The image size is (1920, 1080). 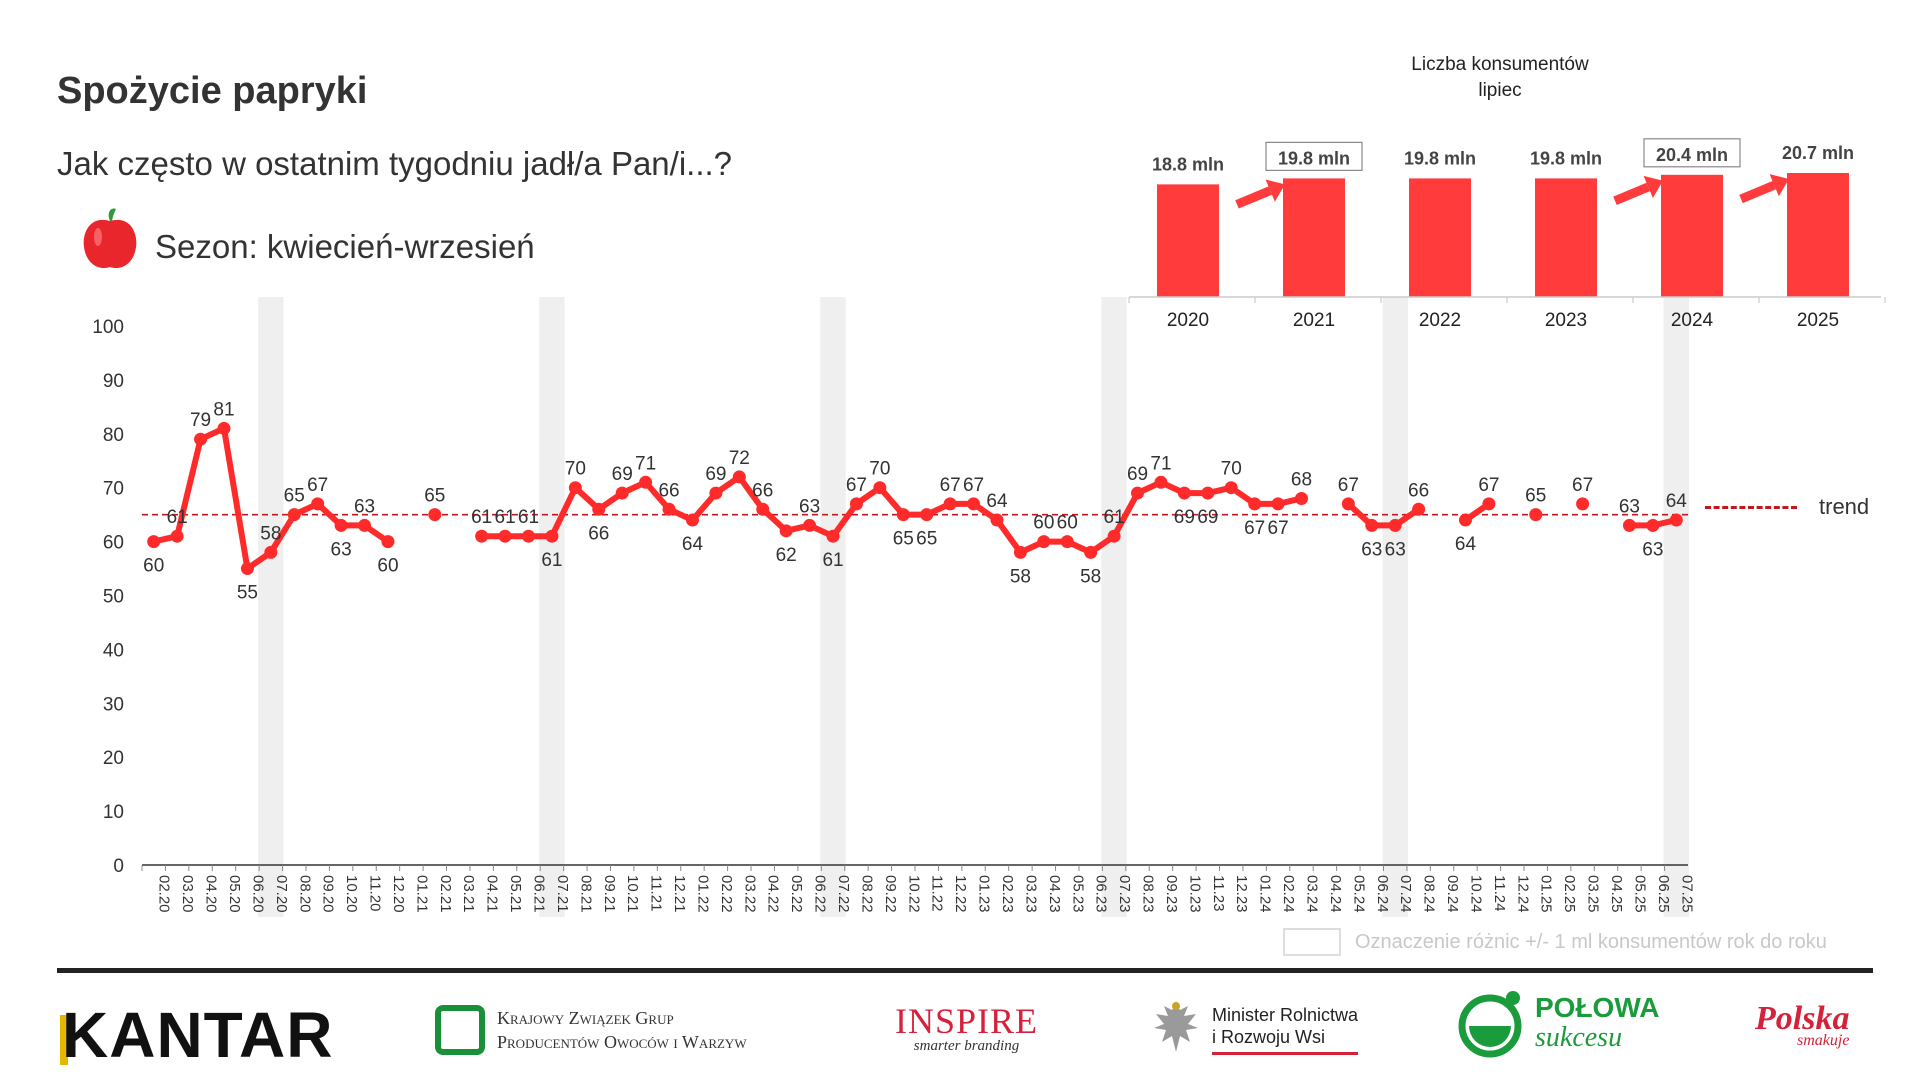 What do you see at coordinates (1802, 1024) in the screenshot?
I see `polska-smakuje-logo: Polska smakuje` at bounding box center [1802, 1024].